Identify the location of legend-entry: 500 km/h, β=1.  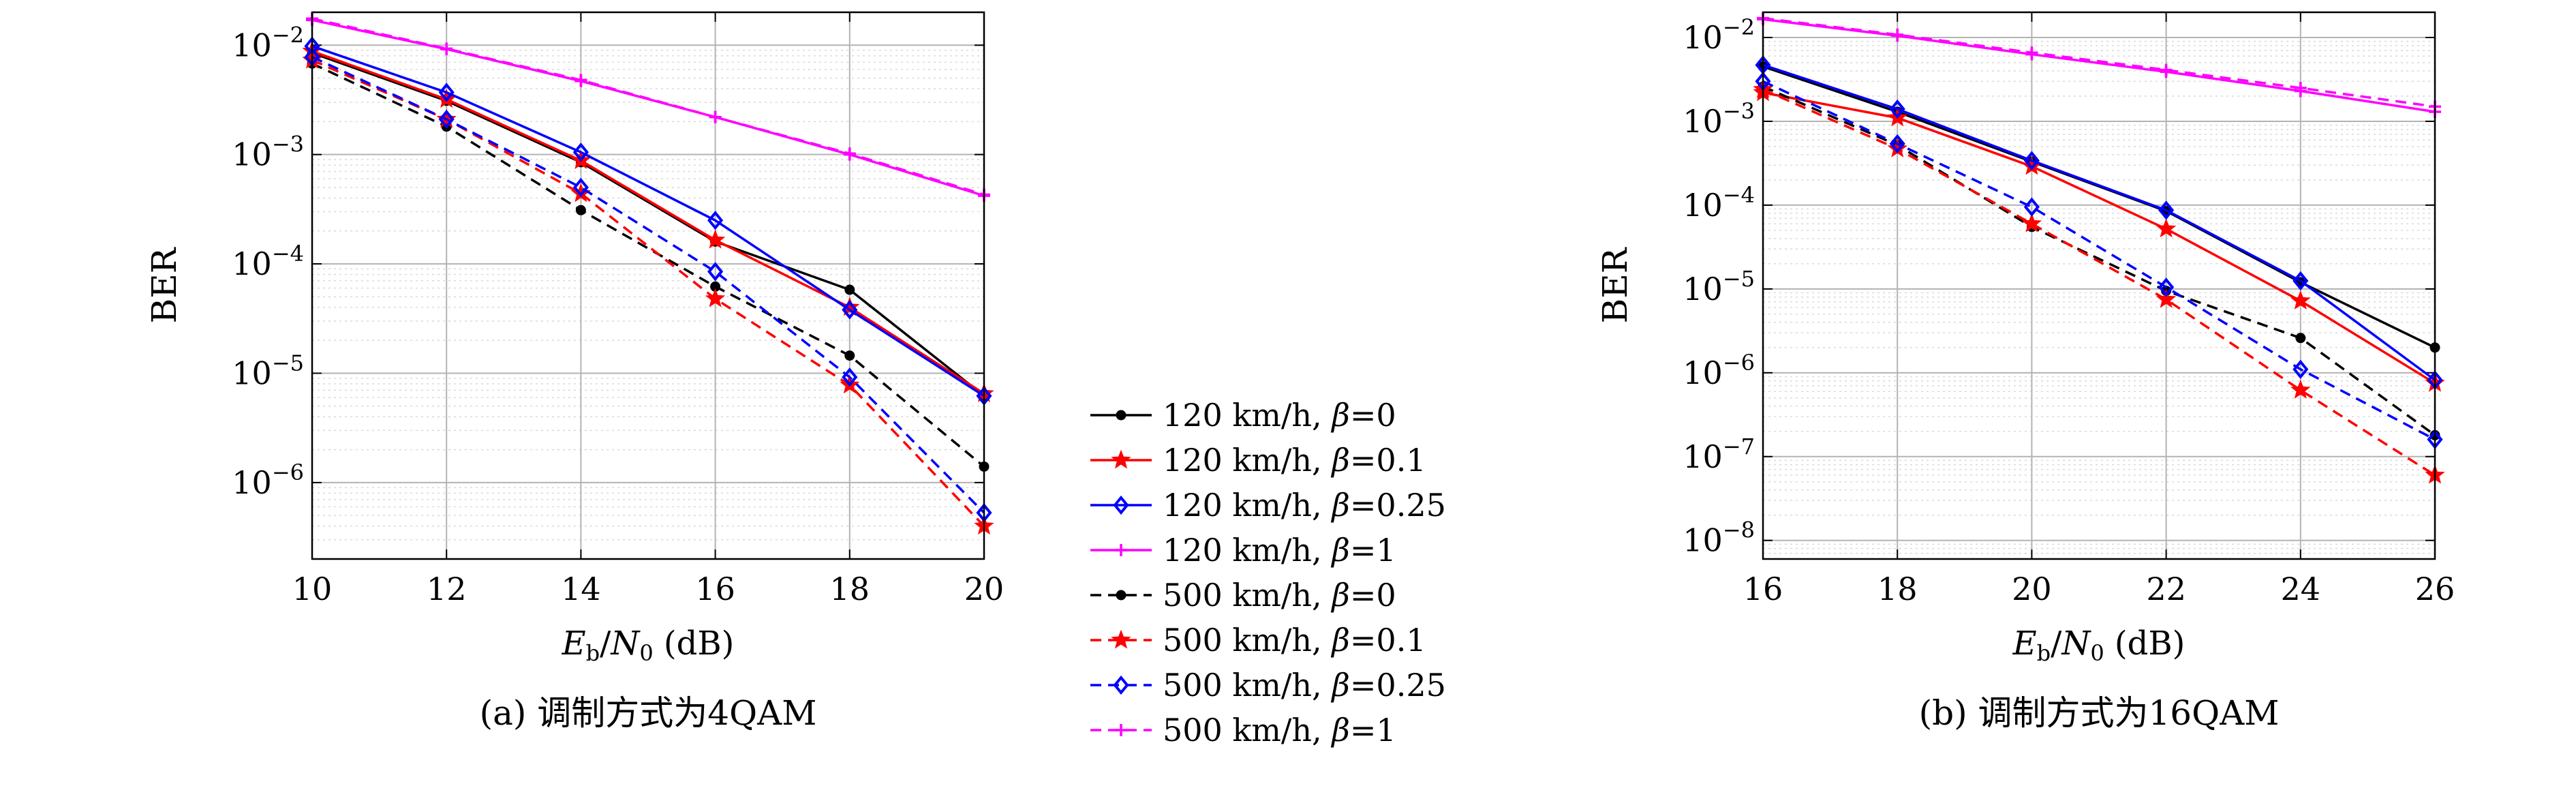
(1243, 730).